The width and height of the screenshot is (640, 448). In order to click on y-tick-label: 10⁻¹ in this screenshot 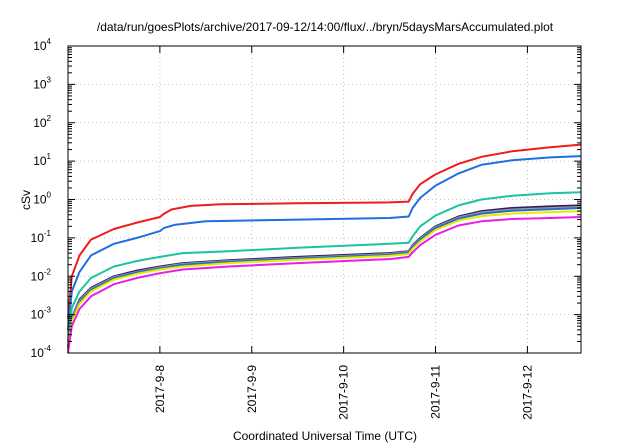, I will do `click(41, 237)`.